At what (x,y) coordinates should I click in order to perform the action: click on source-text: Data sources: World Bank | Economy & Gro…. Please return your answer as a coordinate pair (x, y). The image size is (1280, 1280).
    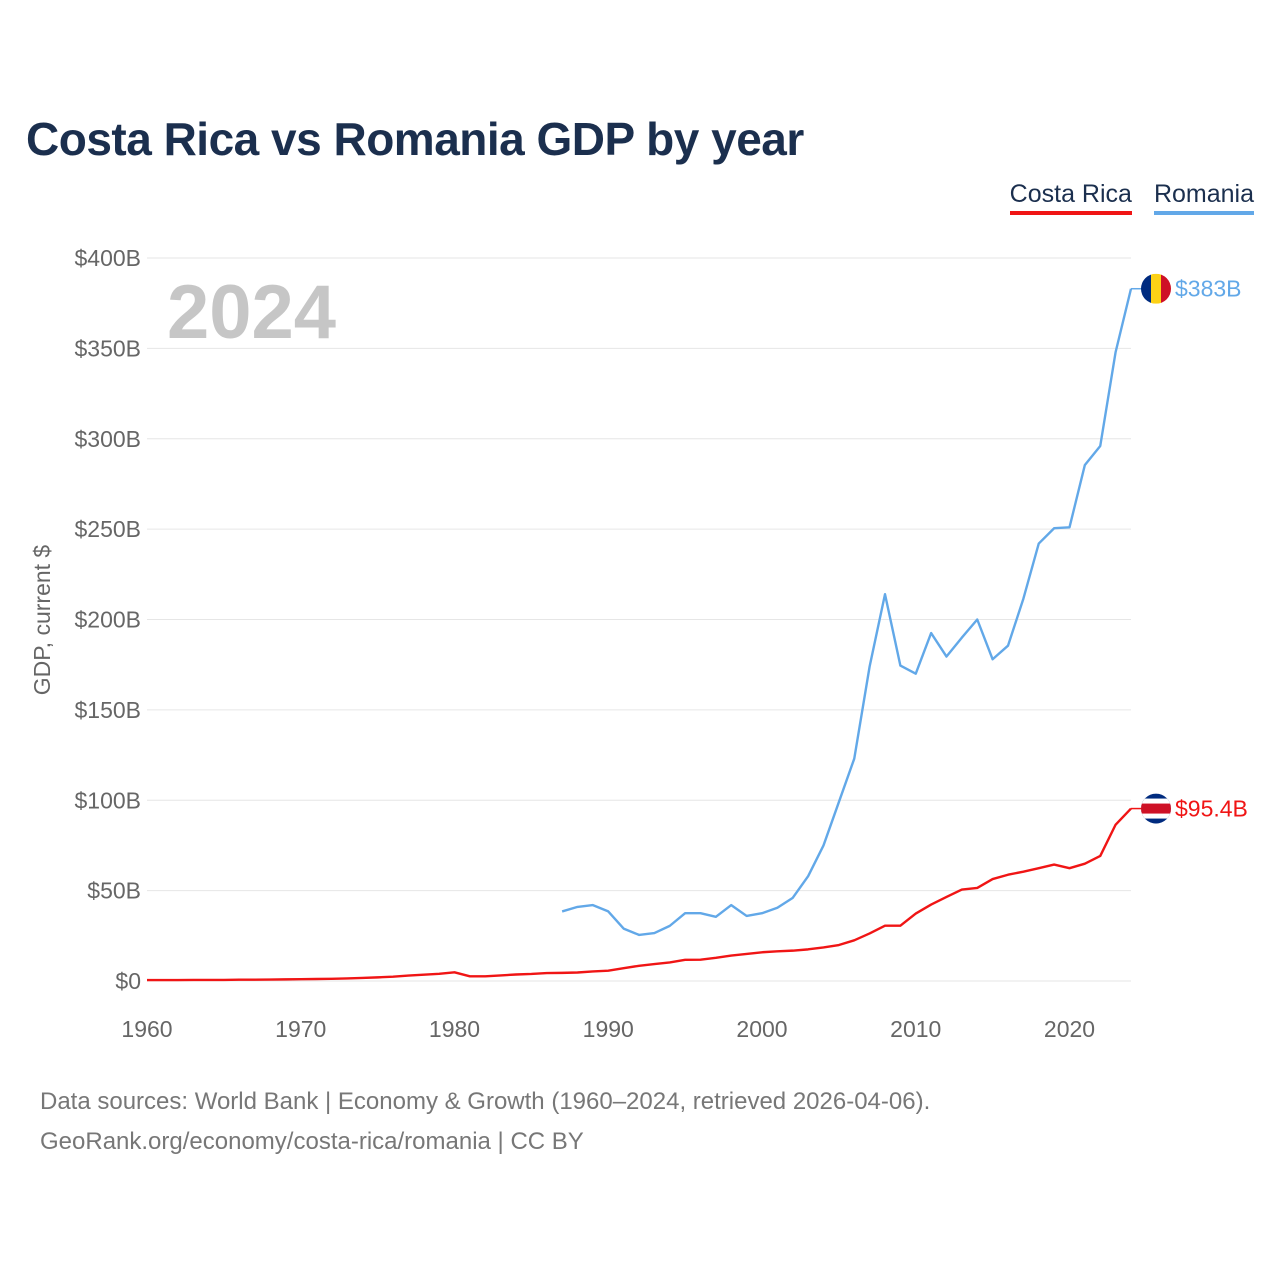
    Looking at the image, I should click on (485, 1101).